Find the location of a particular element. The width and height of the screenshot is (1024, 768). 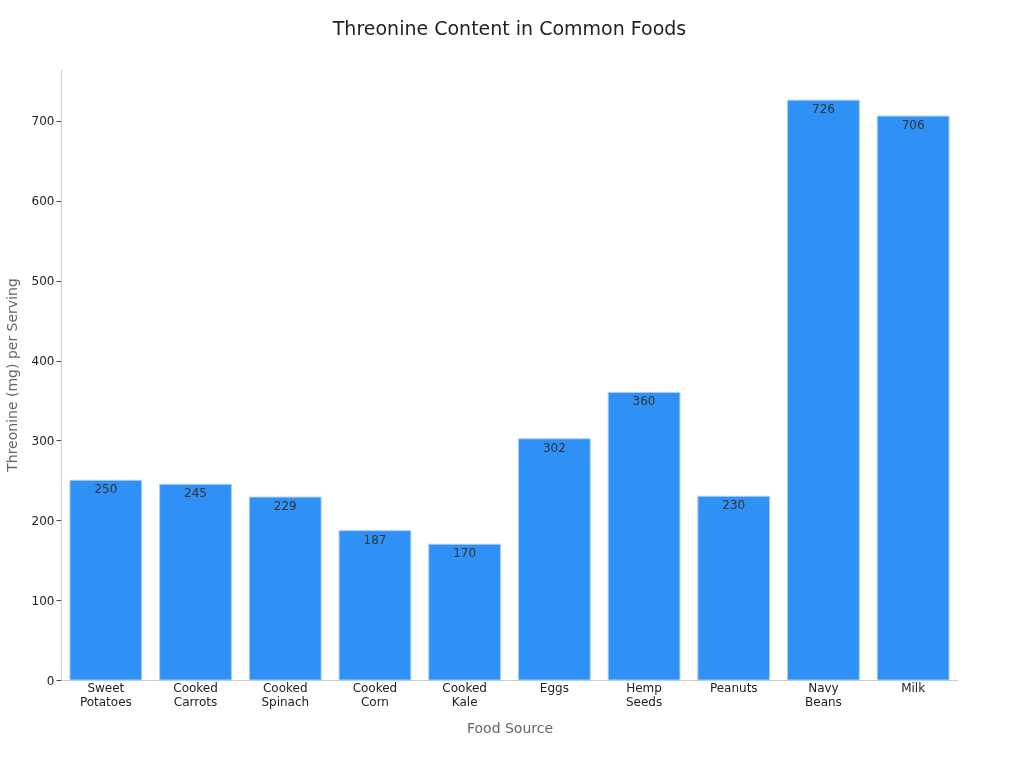

y-tick-label: 100 is located at coordinates (43, 600).